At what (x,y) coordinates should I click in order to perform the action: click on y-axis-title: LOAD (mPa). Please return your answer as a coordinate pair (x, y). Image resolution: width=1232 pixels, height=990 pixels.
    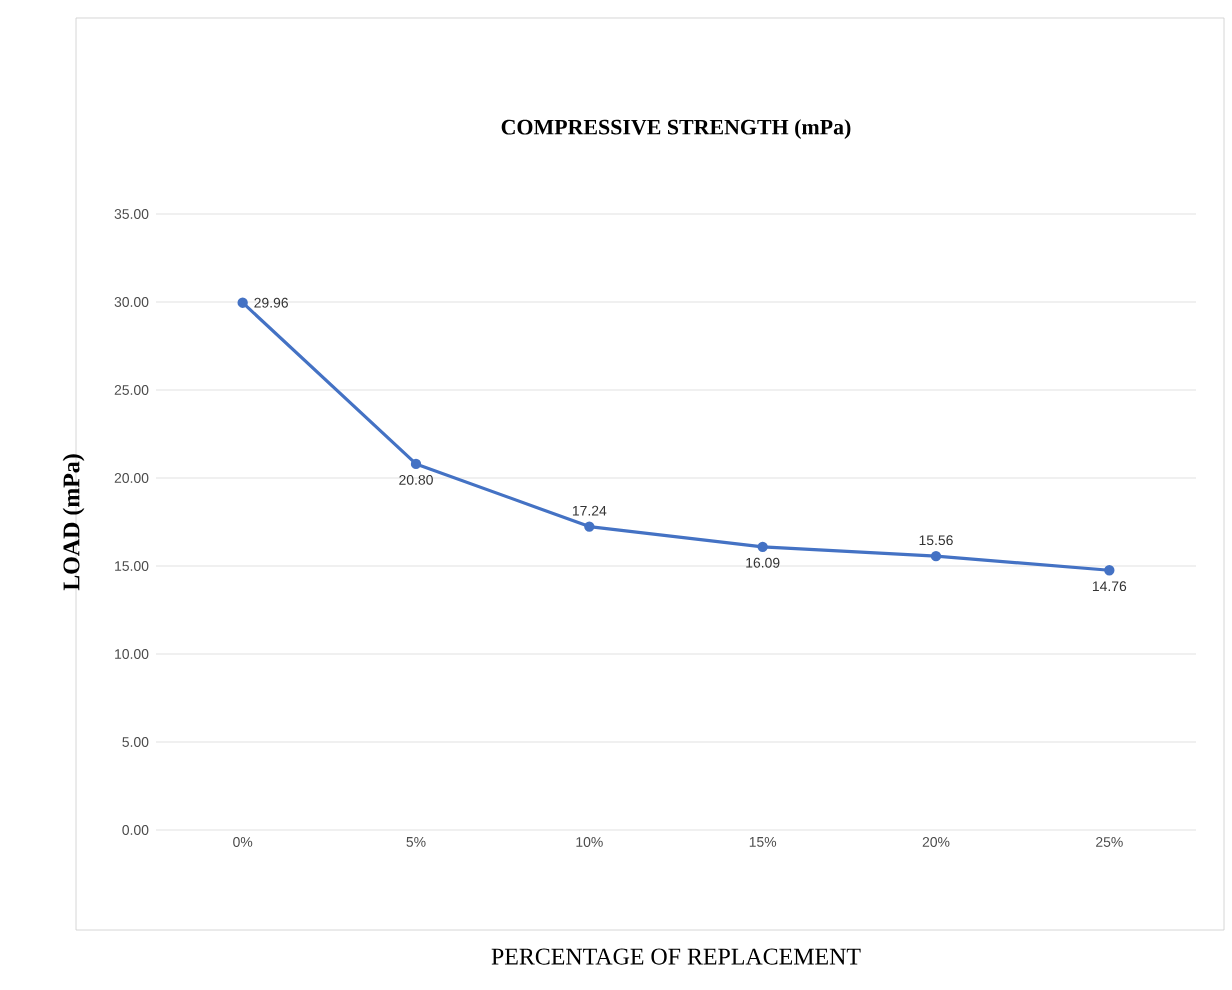
    Looking at the image, I should click on (73, 522).